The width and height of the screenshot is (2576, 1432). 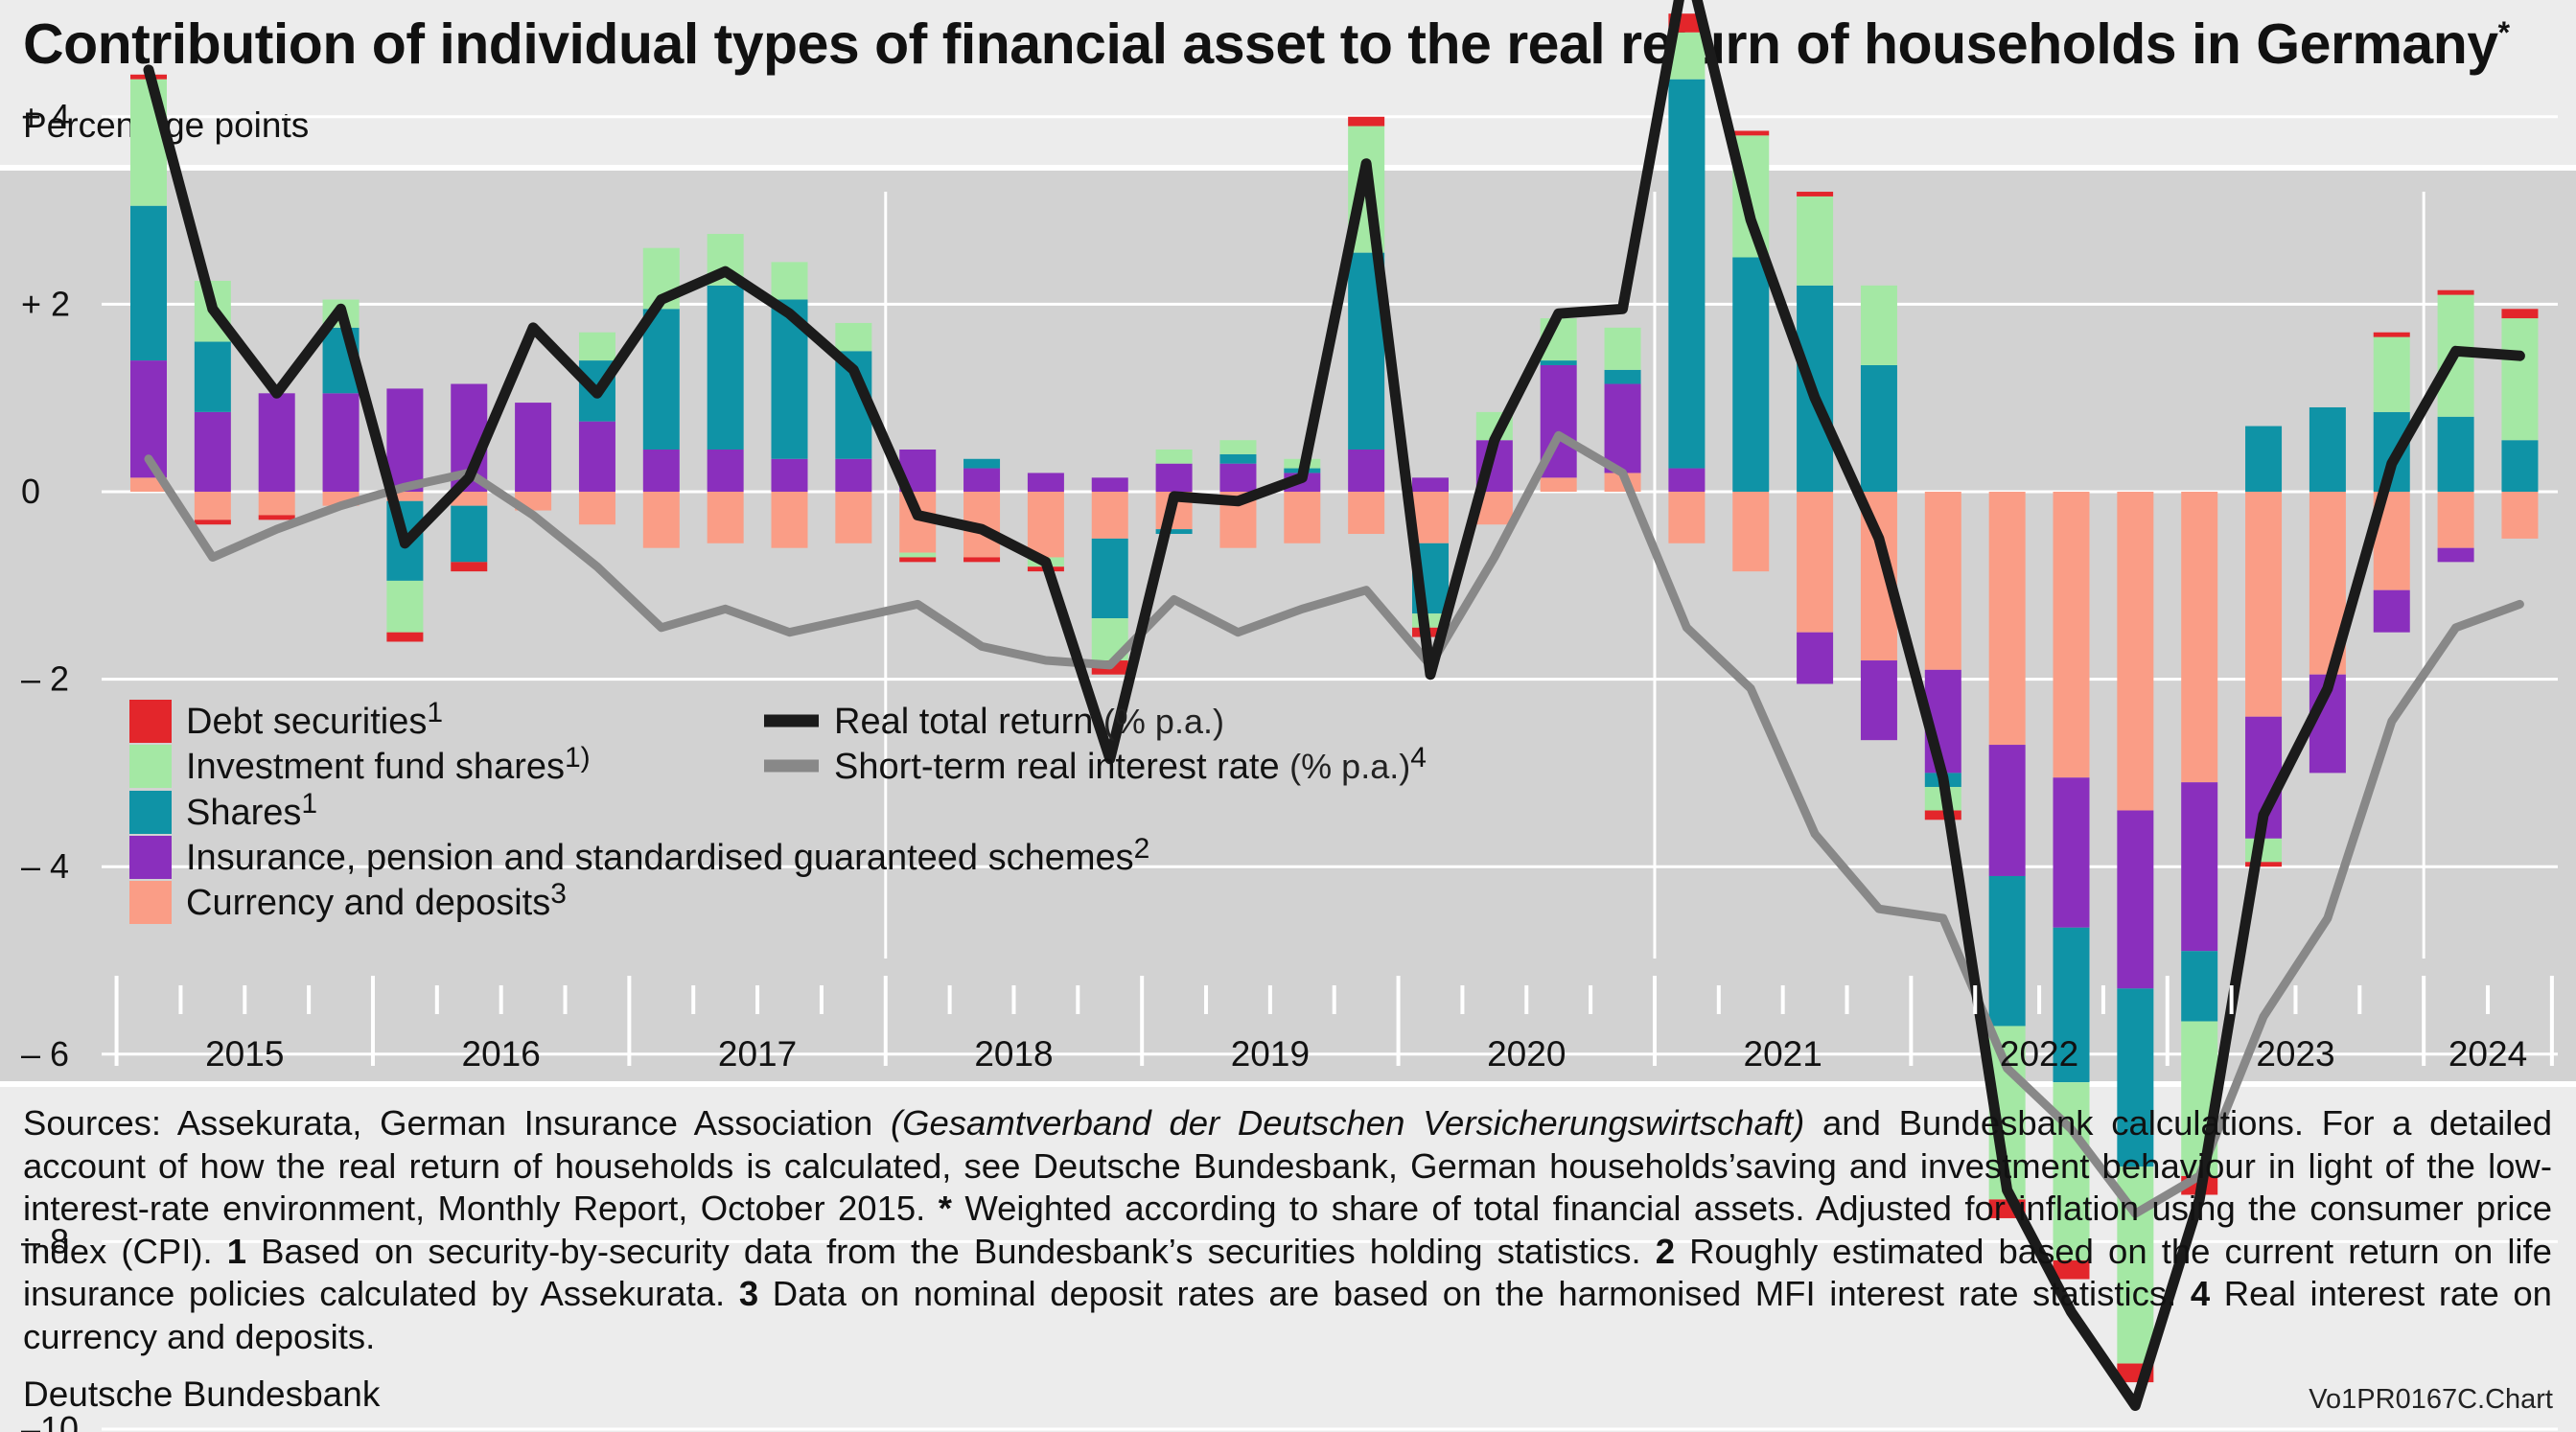 What do you see at coordinates (758, 1054) in the screenshot?
I see `x-tick-label: 2017` at bounding box center [758, 1054].